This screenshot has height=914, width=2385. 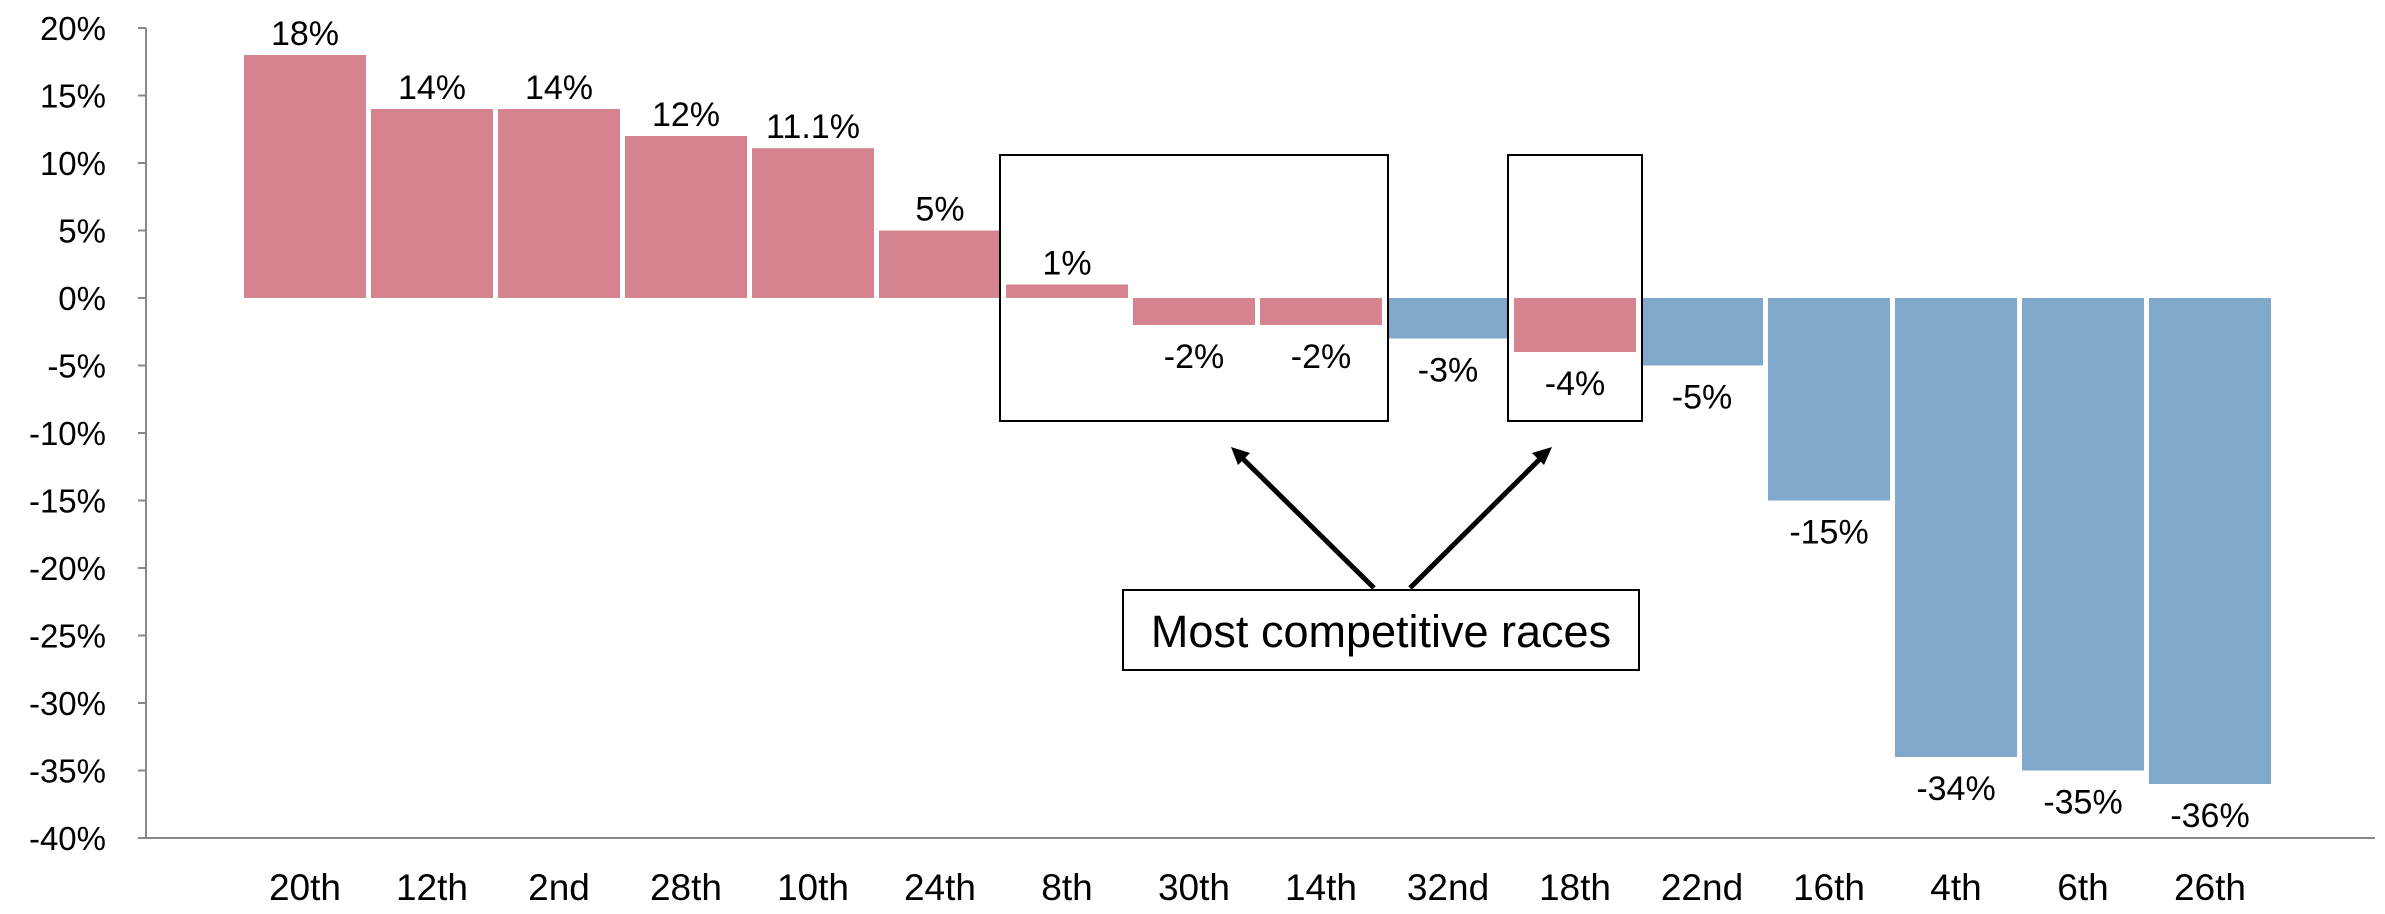 What do you see at coordinates (67, 433) in the screenshot?
I see `y-tick-label: -10%` at bounding box center [67, 433].